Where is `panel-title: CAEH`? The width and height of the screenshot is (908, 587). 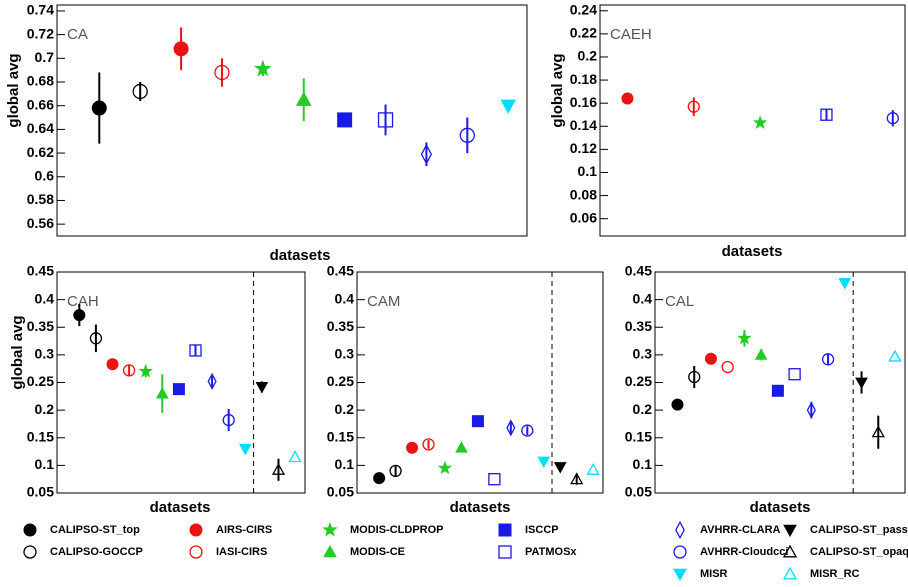
panel-title: CAEH is located at coordinates (631, 34).